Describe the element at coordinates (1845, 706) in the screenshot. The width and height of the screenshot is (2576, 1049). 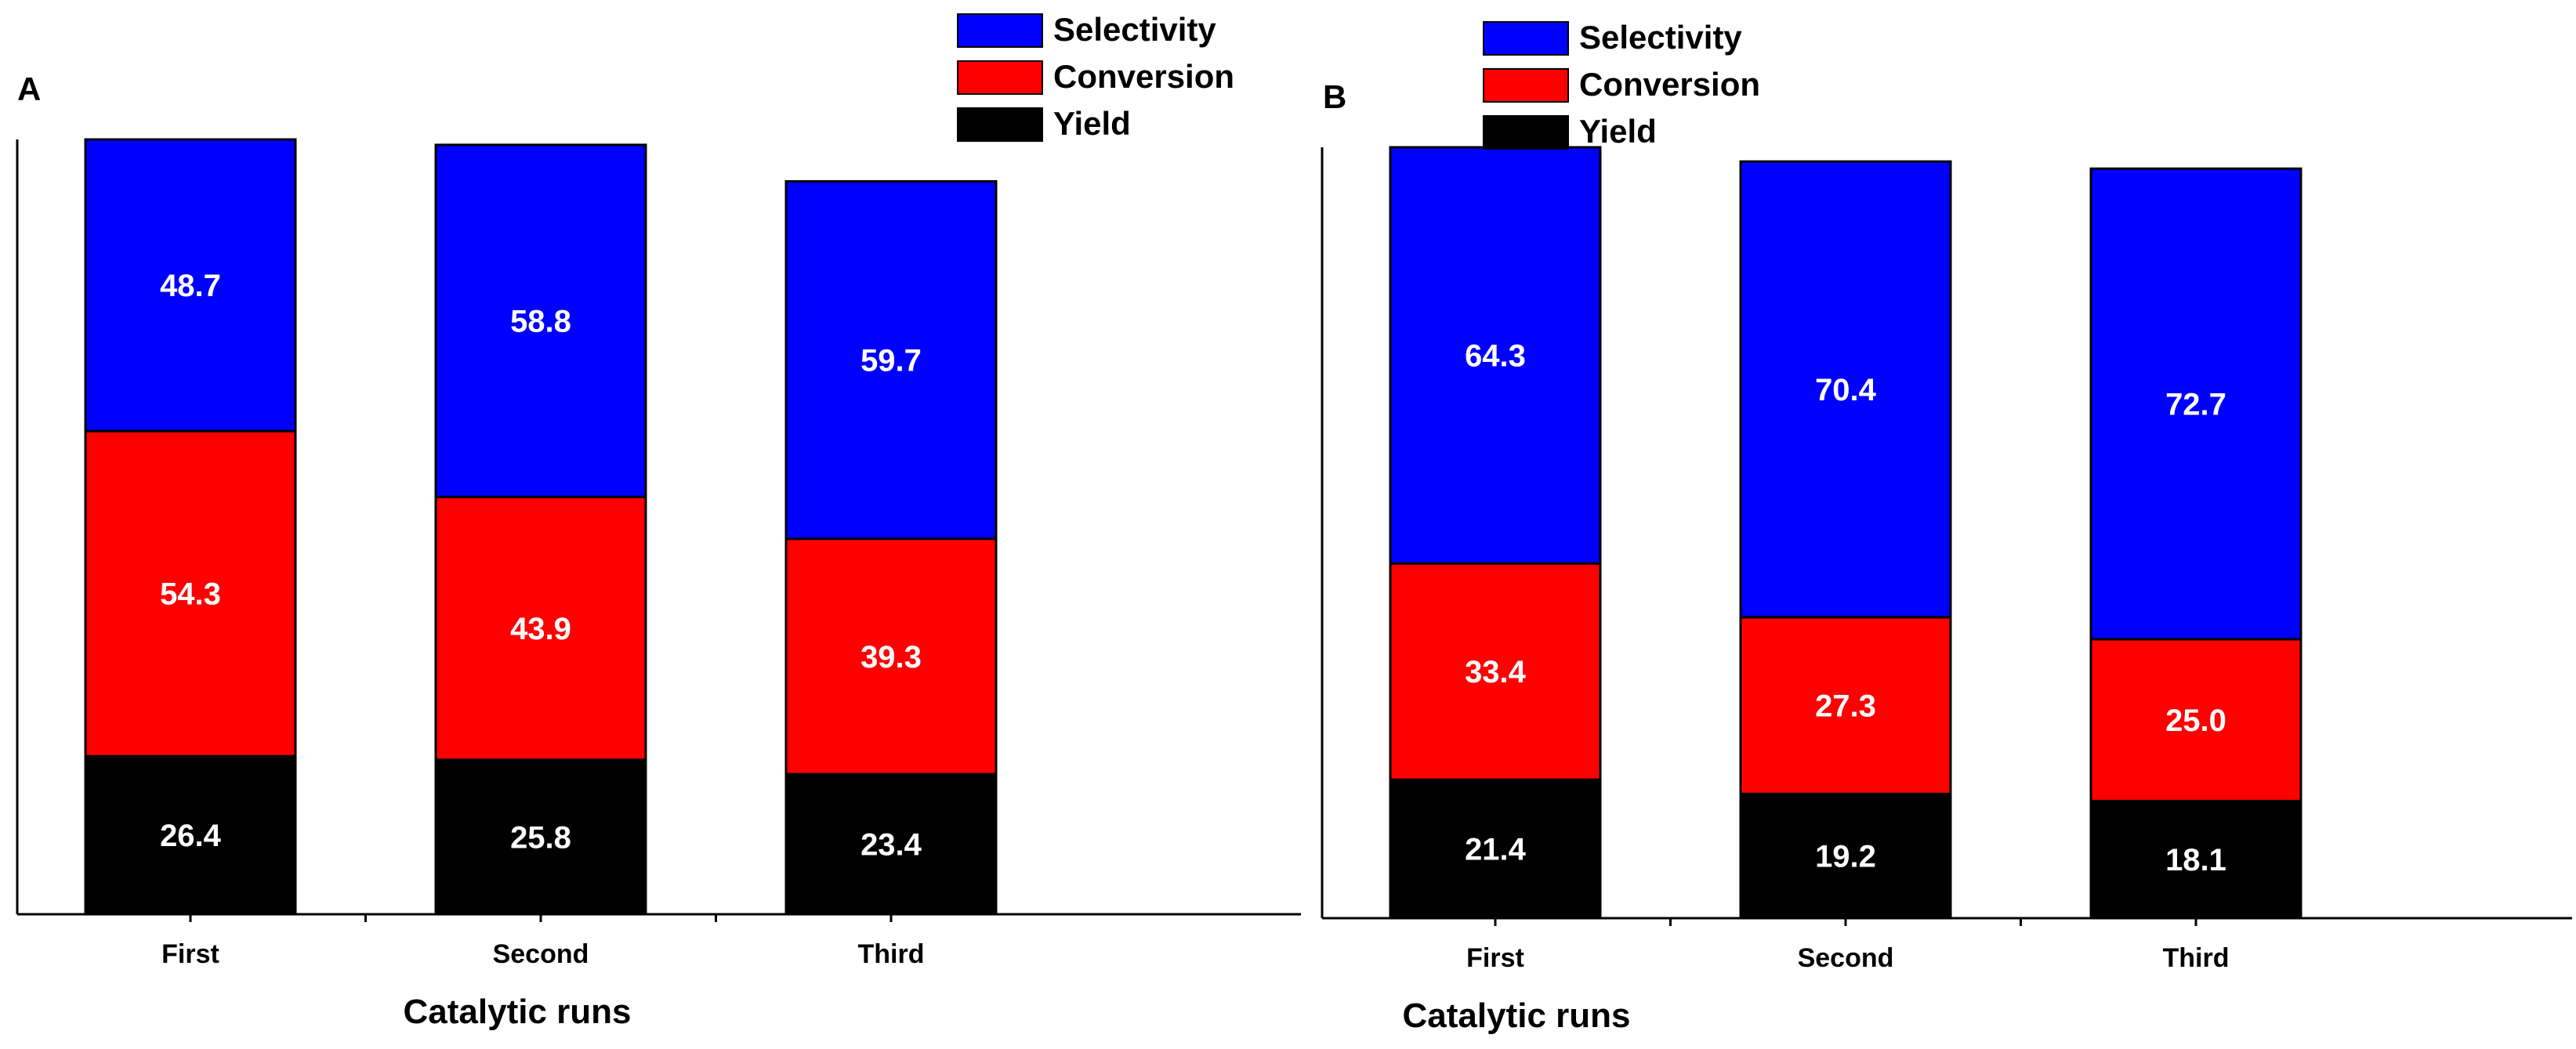
I see `data-label-conversion-second: 27.3` at that location.